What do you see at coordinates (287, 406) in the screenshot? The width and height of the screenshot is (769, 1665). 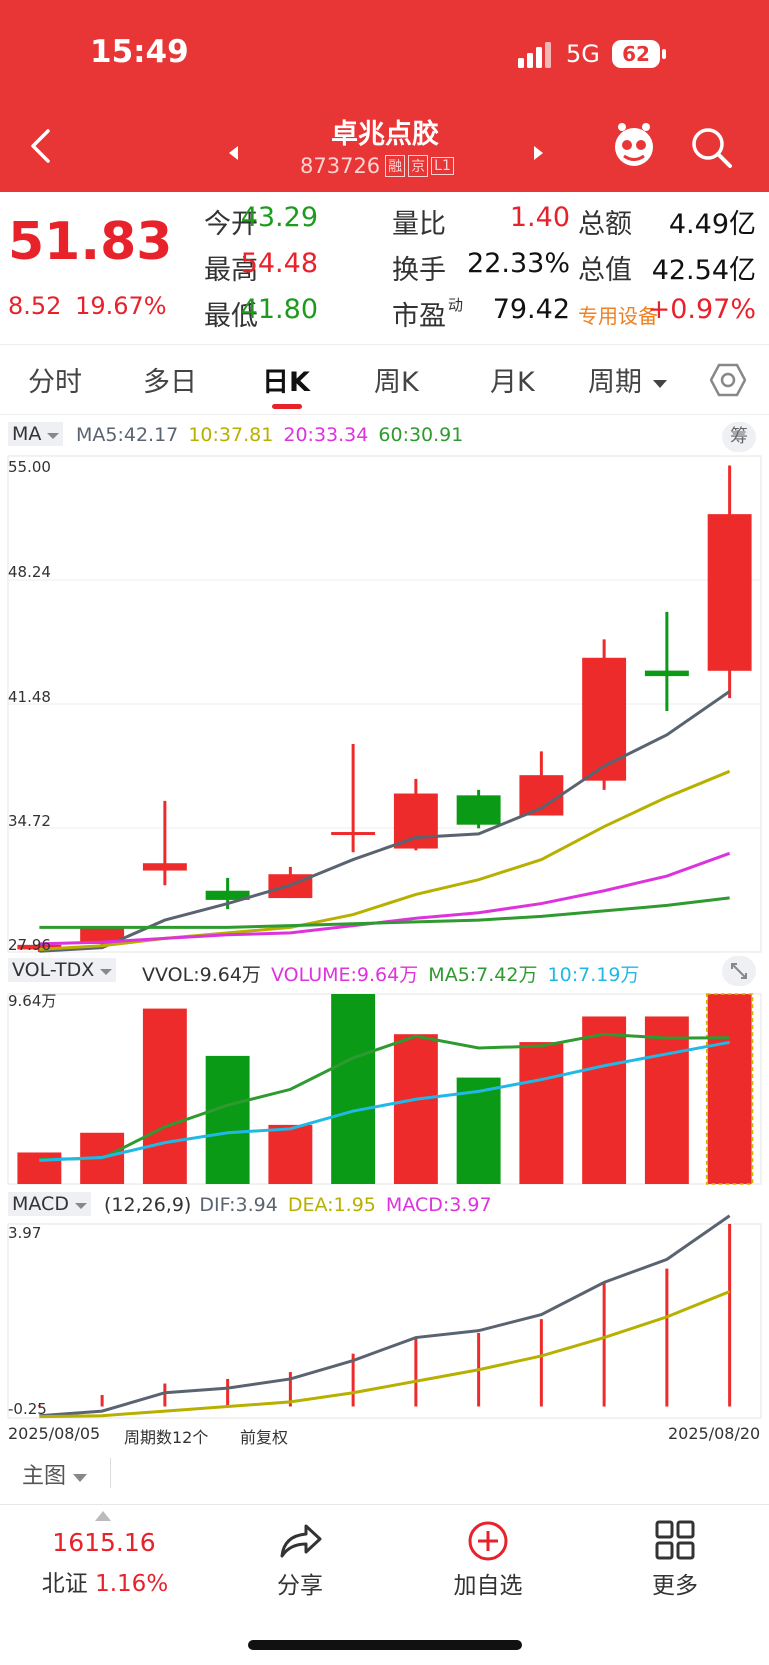 I see `tab-active-indicator` at bounding box center [287, 406].